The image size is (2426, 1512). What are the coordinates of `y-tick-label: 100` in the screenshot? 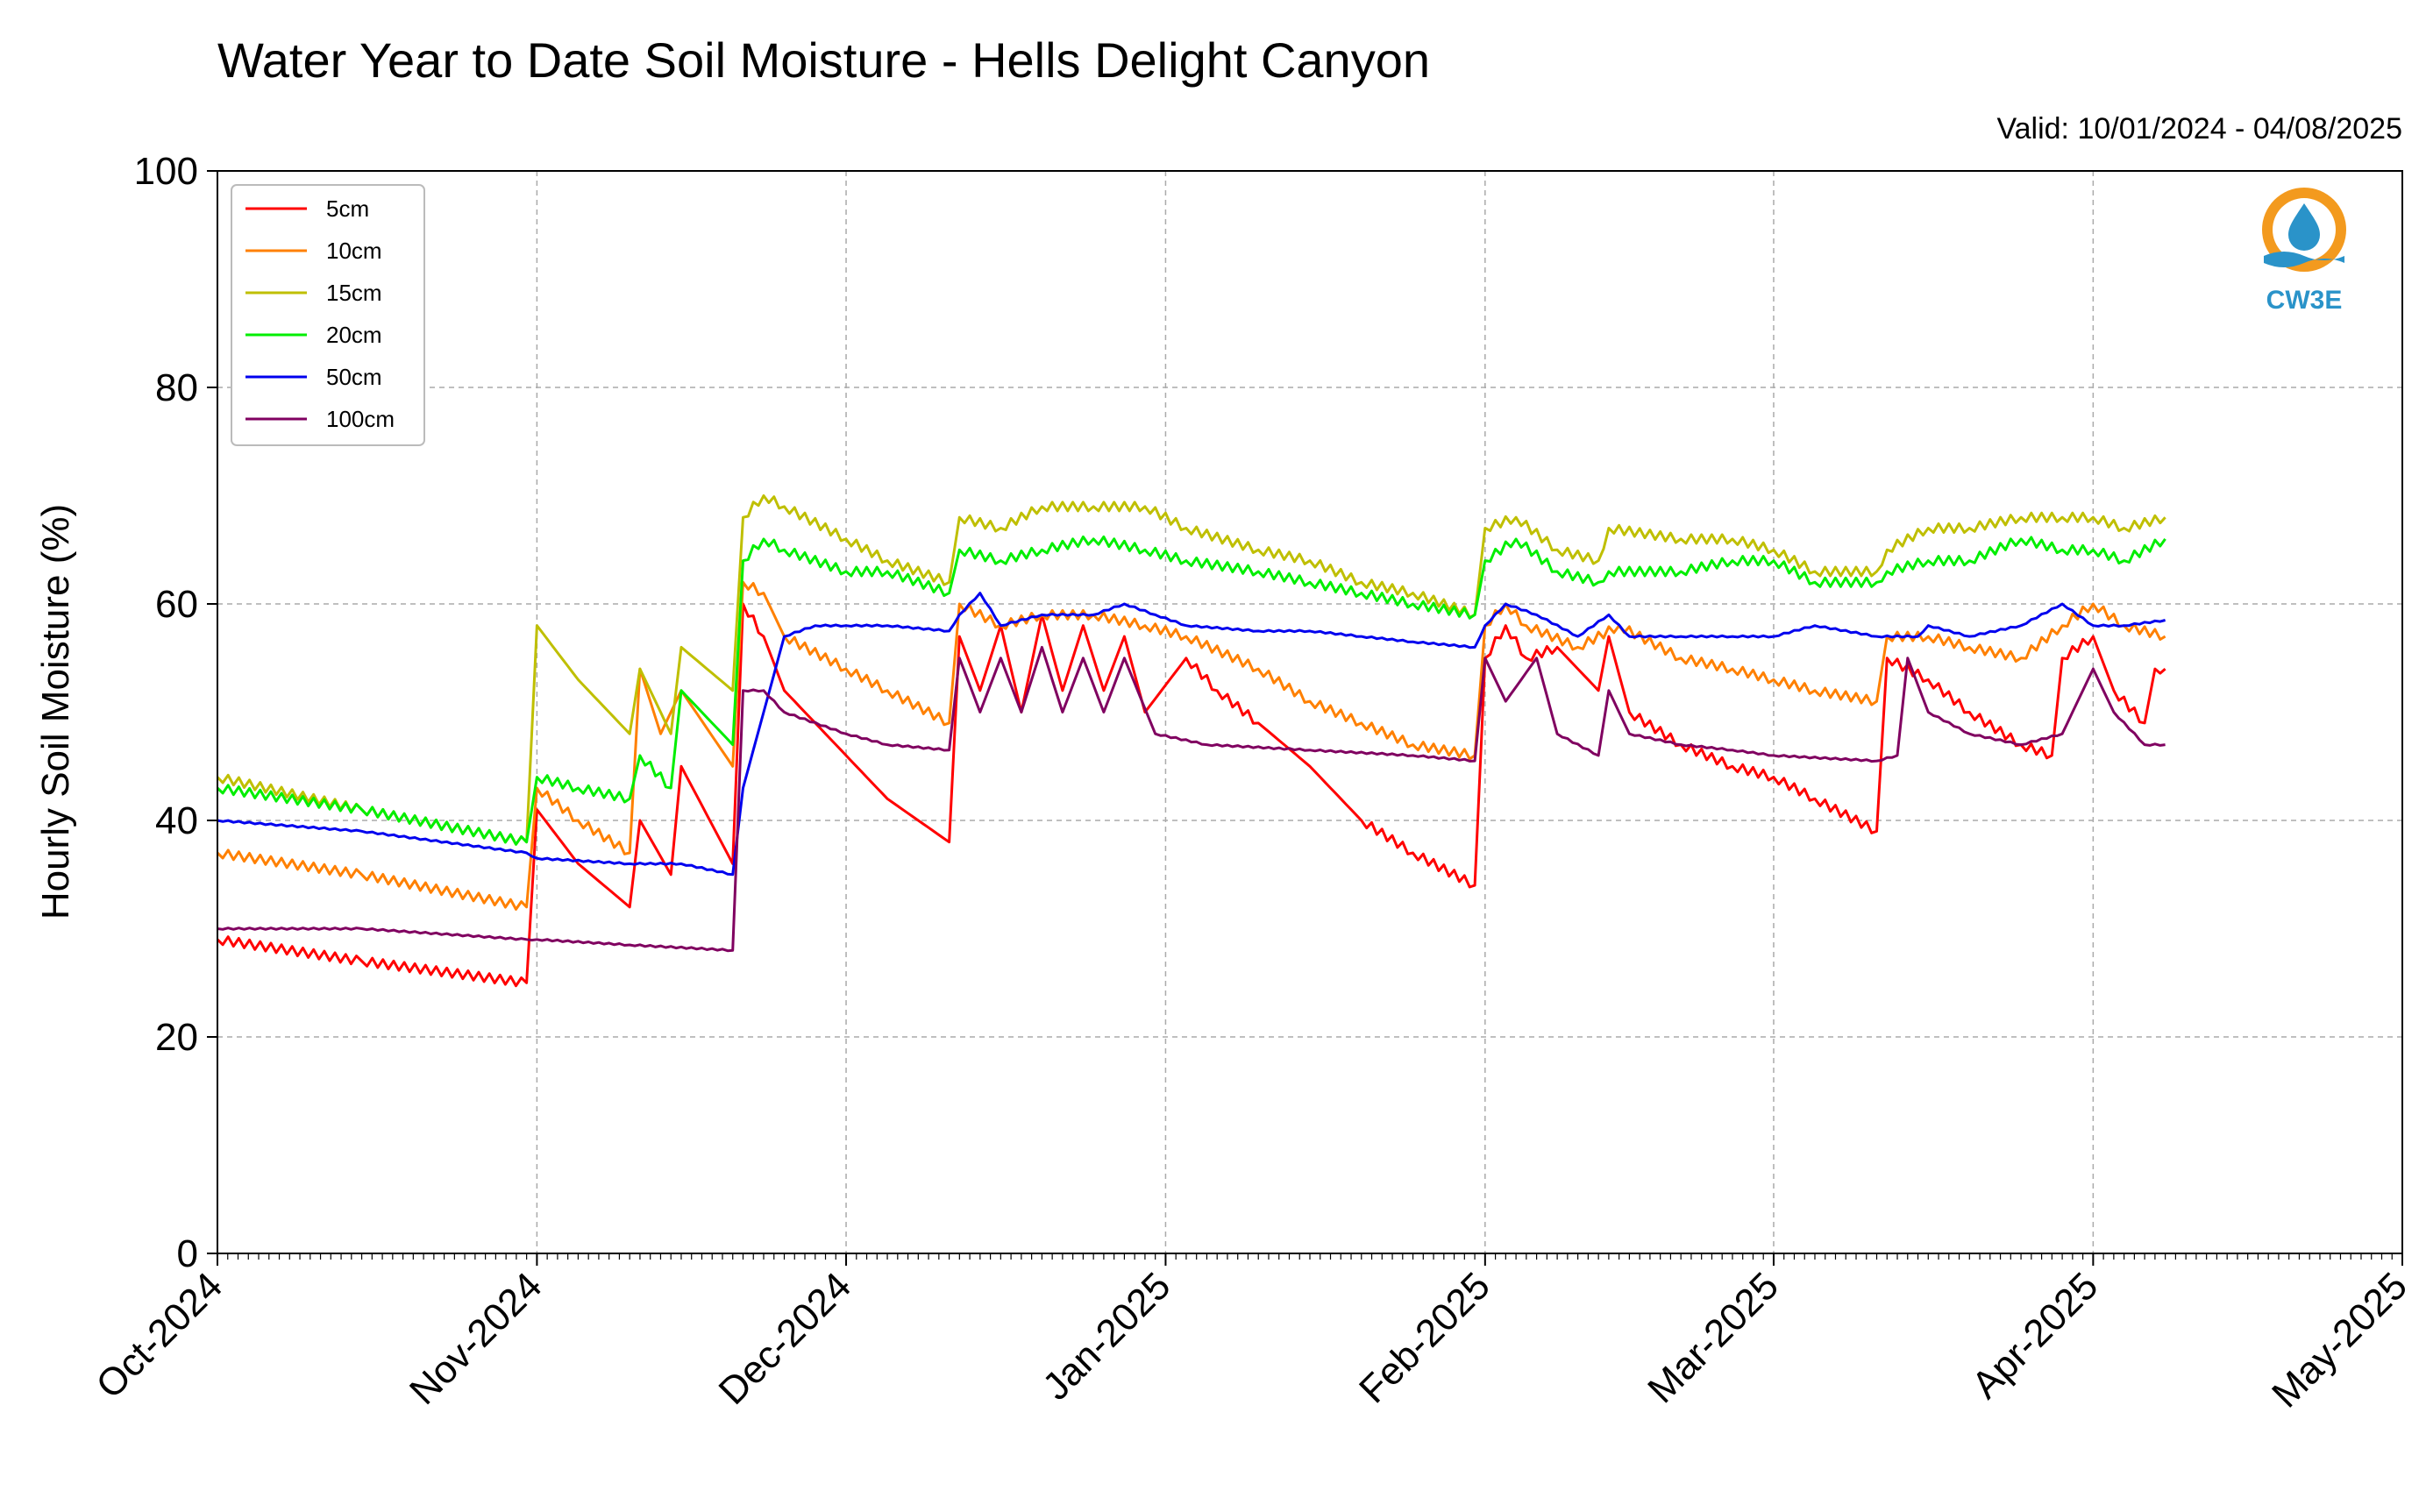 It's located at (166, 171).